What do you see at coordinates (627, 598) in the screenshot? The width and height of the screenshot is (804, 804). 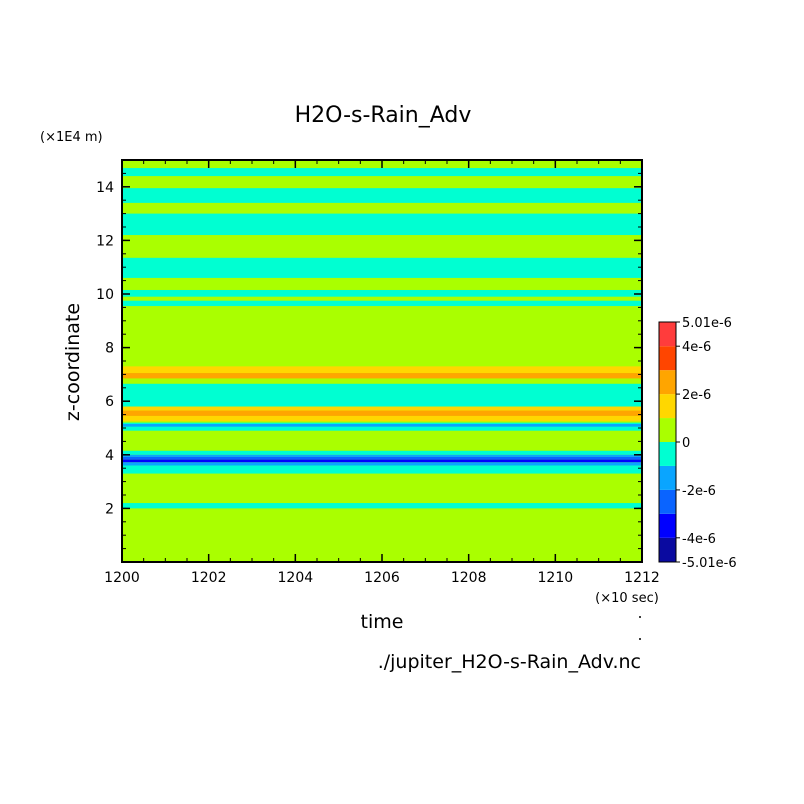 I see `x-axis-unit: (×10 sec)` at bounding box center [627, 598].